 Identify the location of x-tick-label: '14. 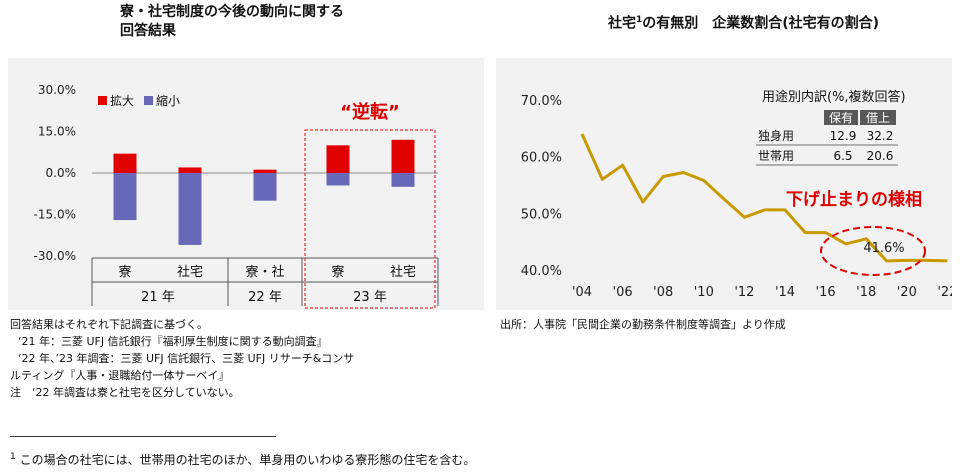
(785, 292).